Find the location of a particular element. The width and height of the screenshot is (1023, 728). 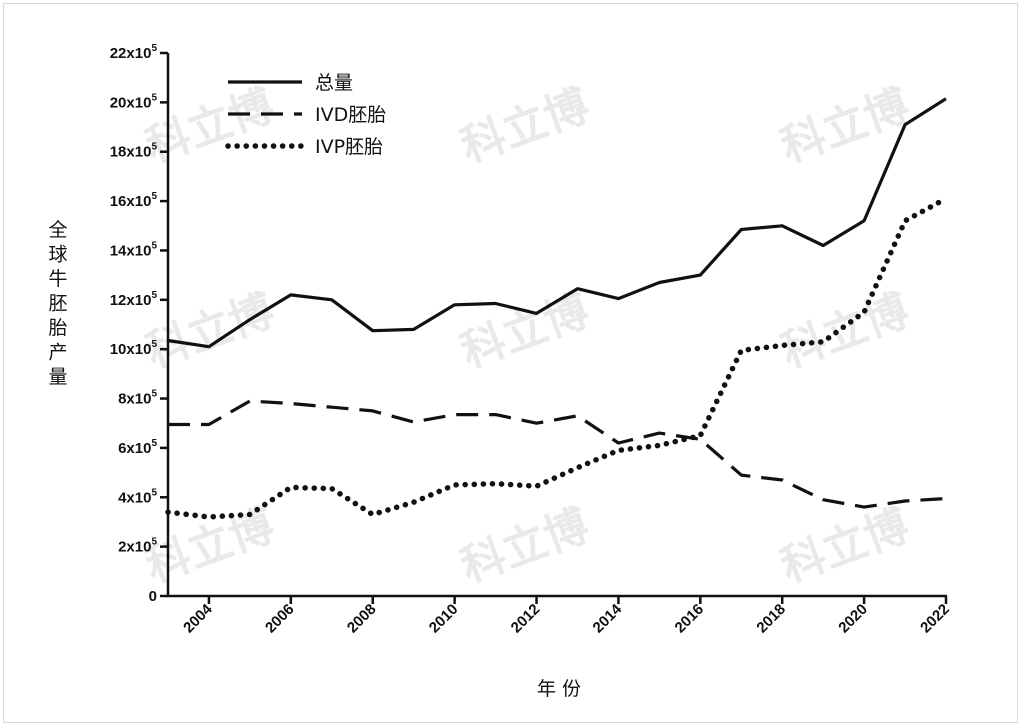

y-tick-label: 10x105 is located at coordinates (134, 348).